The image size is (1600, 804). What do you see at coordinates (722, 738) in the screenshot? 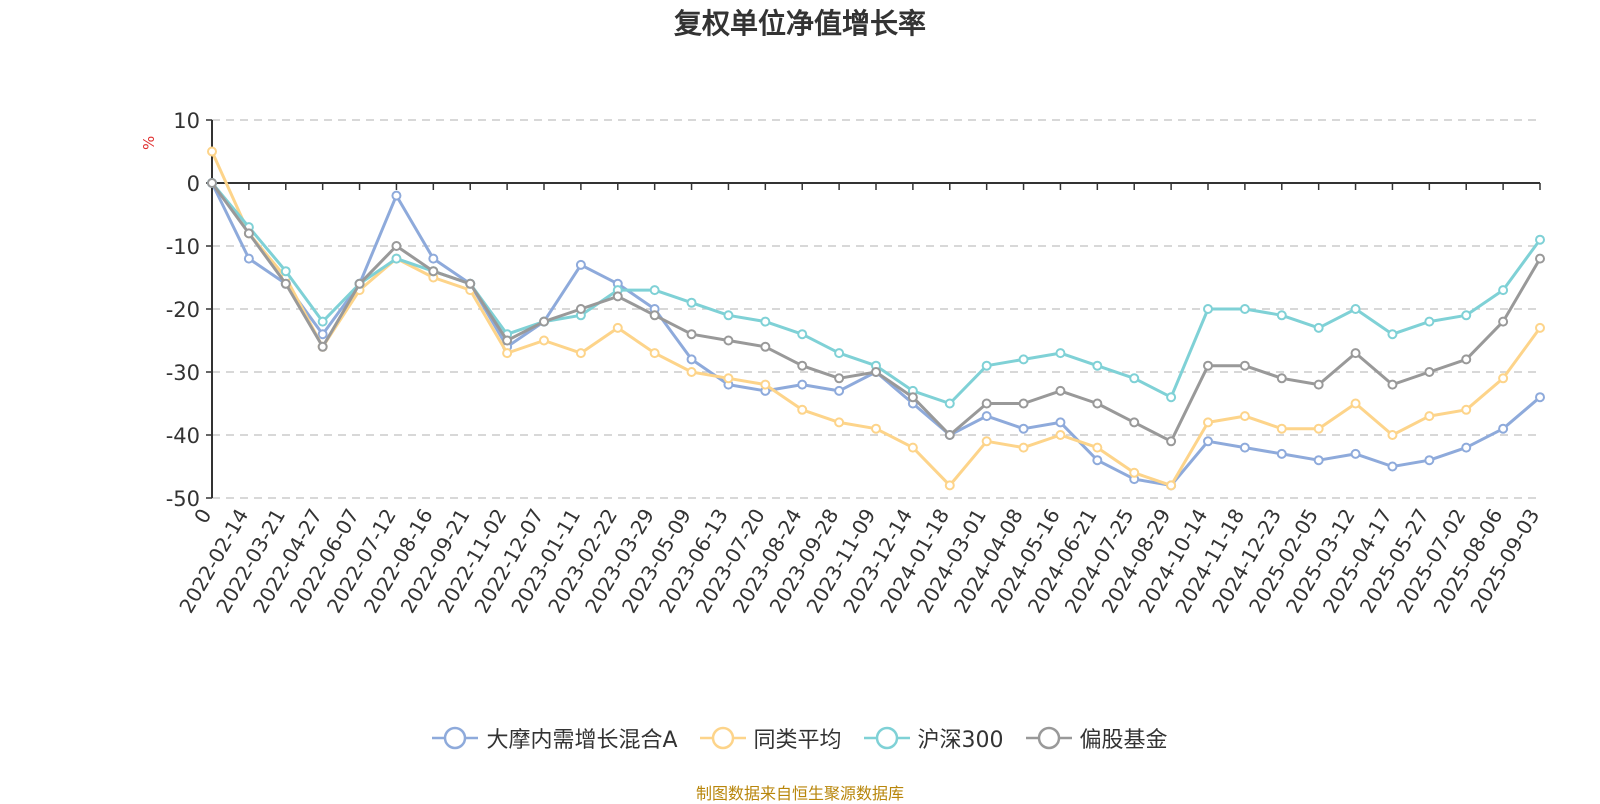
I see `legend-swatch-icon` at bounding box center [722, 738].